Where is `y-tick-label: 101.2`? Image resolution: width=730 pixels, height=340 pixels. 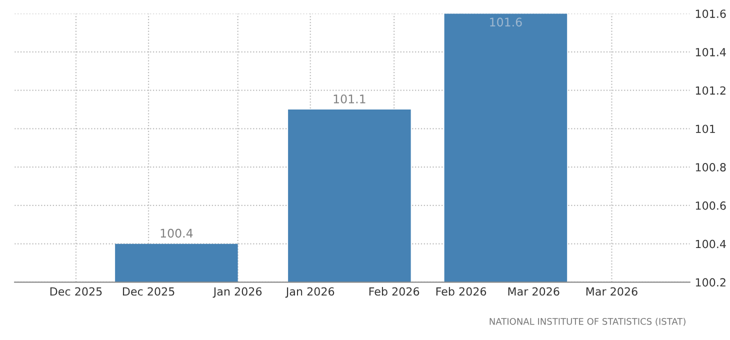 y-tick-label: 101.2 is located at coordinates (711, 90).